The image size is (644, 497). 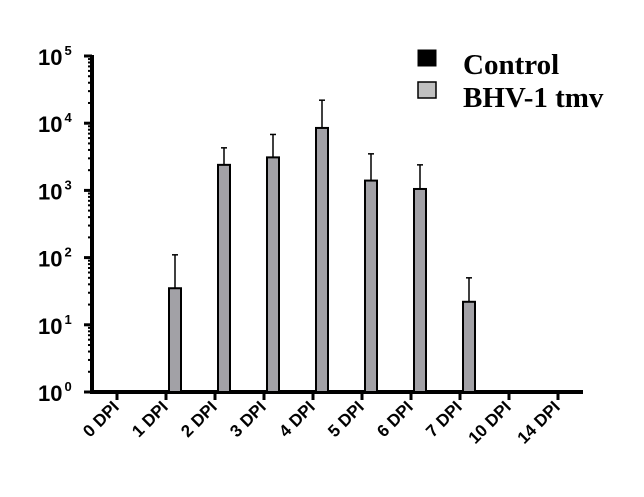 What do you see at coordinates (444, 419) in the screenshot?
I see `x-tick-label: 7 DPI` at bounding box center [444, 419].